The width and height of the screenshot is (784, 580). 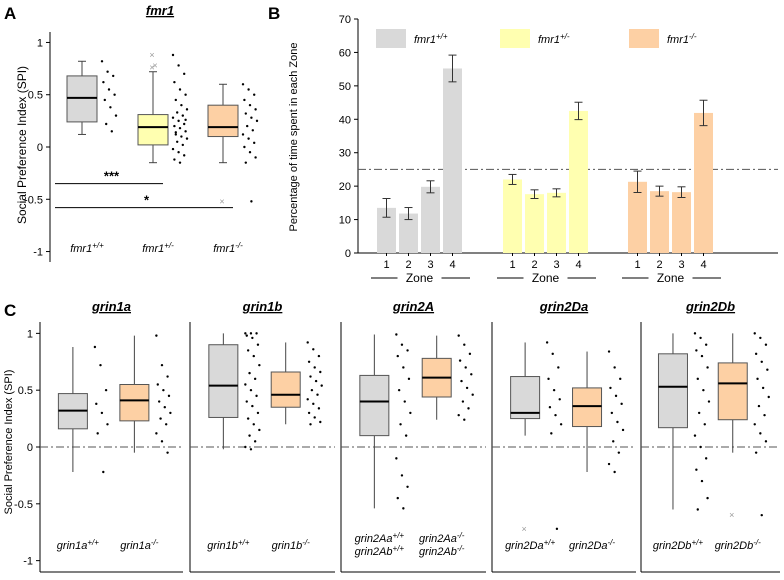 What do you see at coordinates (291, 545) in the screenshot?
I see `panel-c-grin1b-group-1-label-0: grin1b-/-` at bounding box center [291, 545].